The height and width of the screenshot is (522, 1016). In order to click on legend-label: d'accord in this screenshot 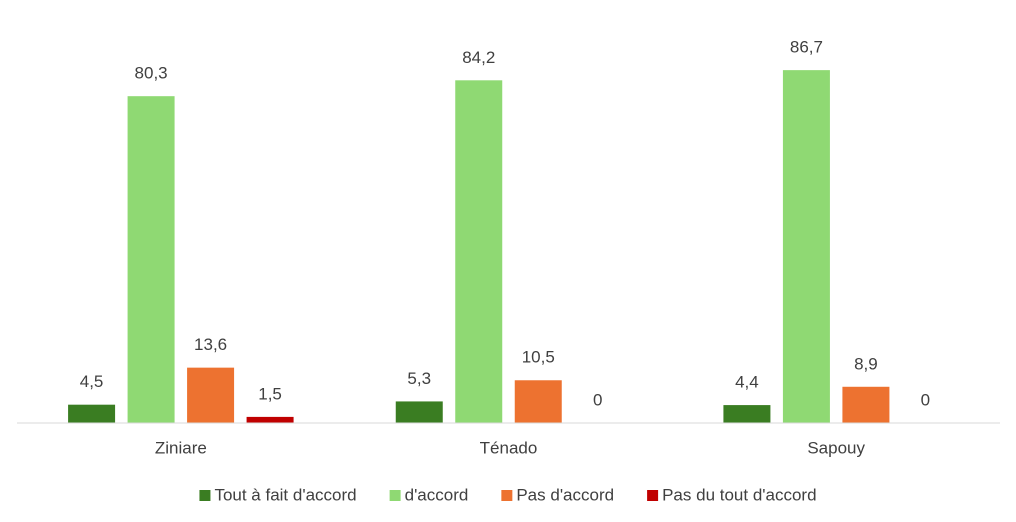, I will do `click(437, 494)`.